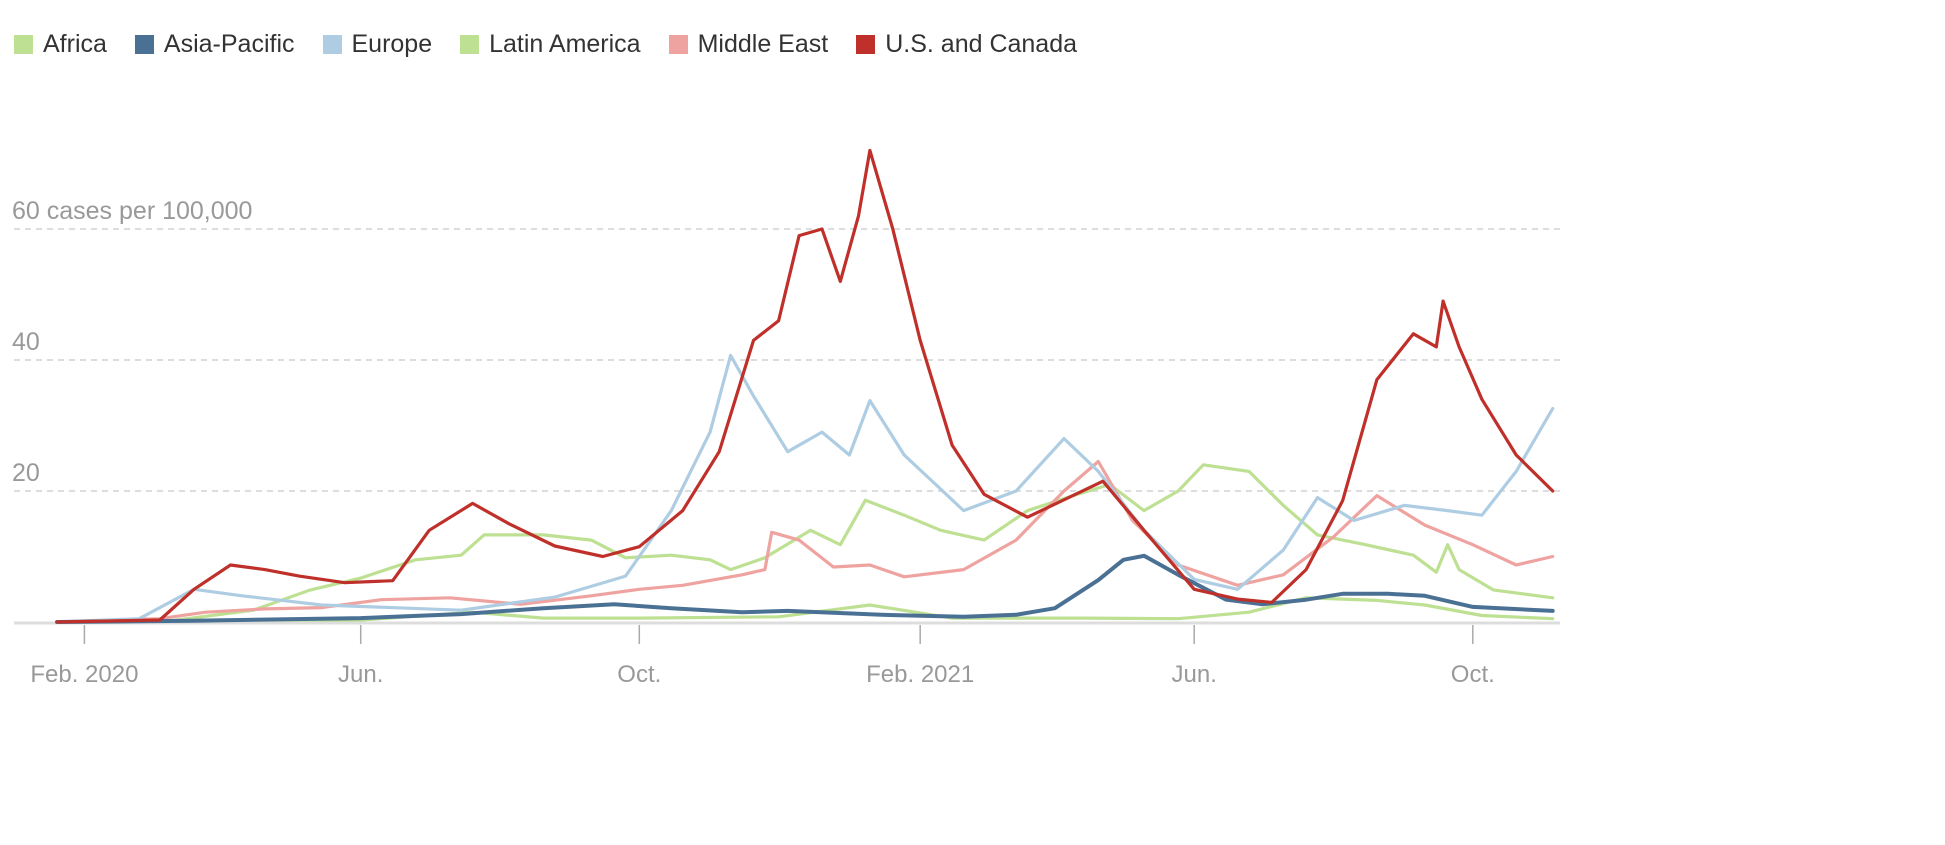 The width and height of the screenshot is (1945, 845). What do you see at coordinates (763, 44) in the screenshot?
I see `legend-label: Middle East` at bounding box center [763, 44].